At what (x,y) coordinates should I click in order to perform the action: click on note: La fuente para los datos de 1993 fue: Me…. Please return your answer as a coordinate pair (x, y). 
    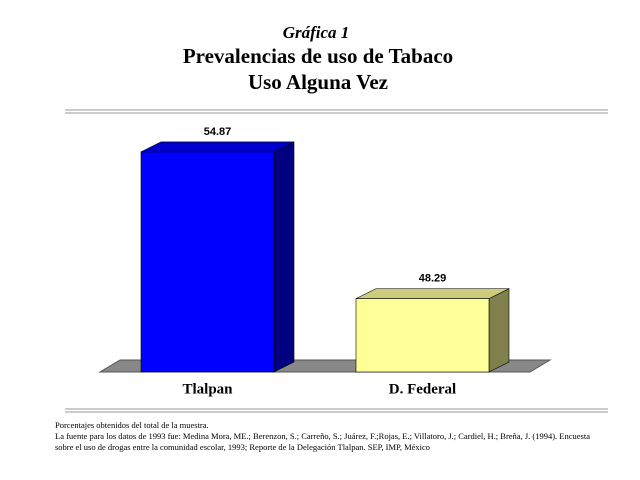
    Looking at the image, I should click on (322, 436).